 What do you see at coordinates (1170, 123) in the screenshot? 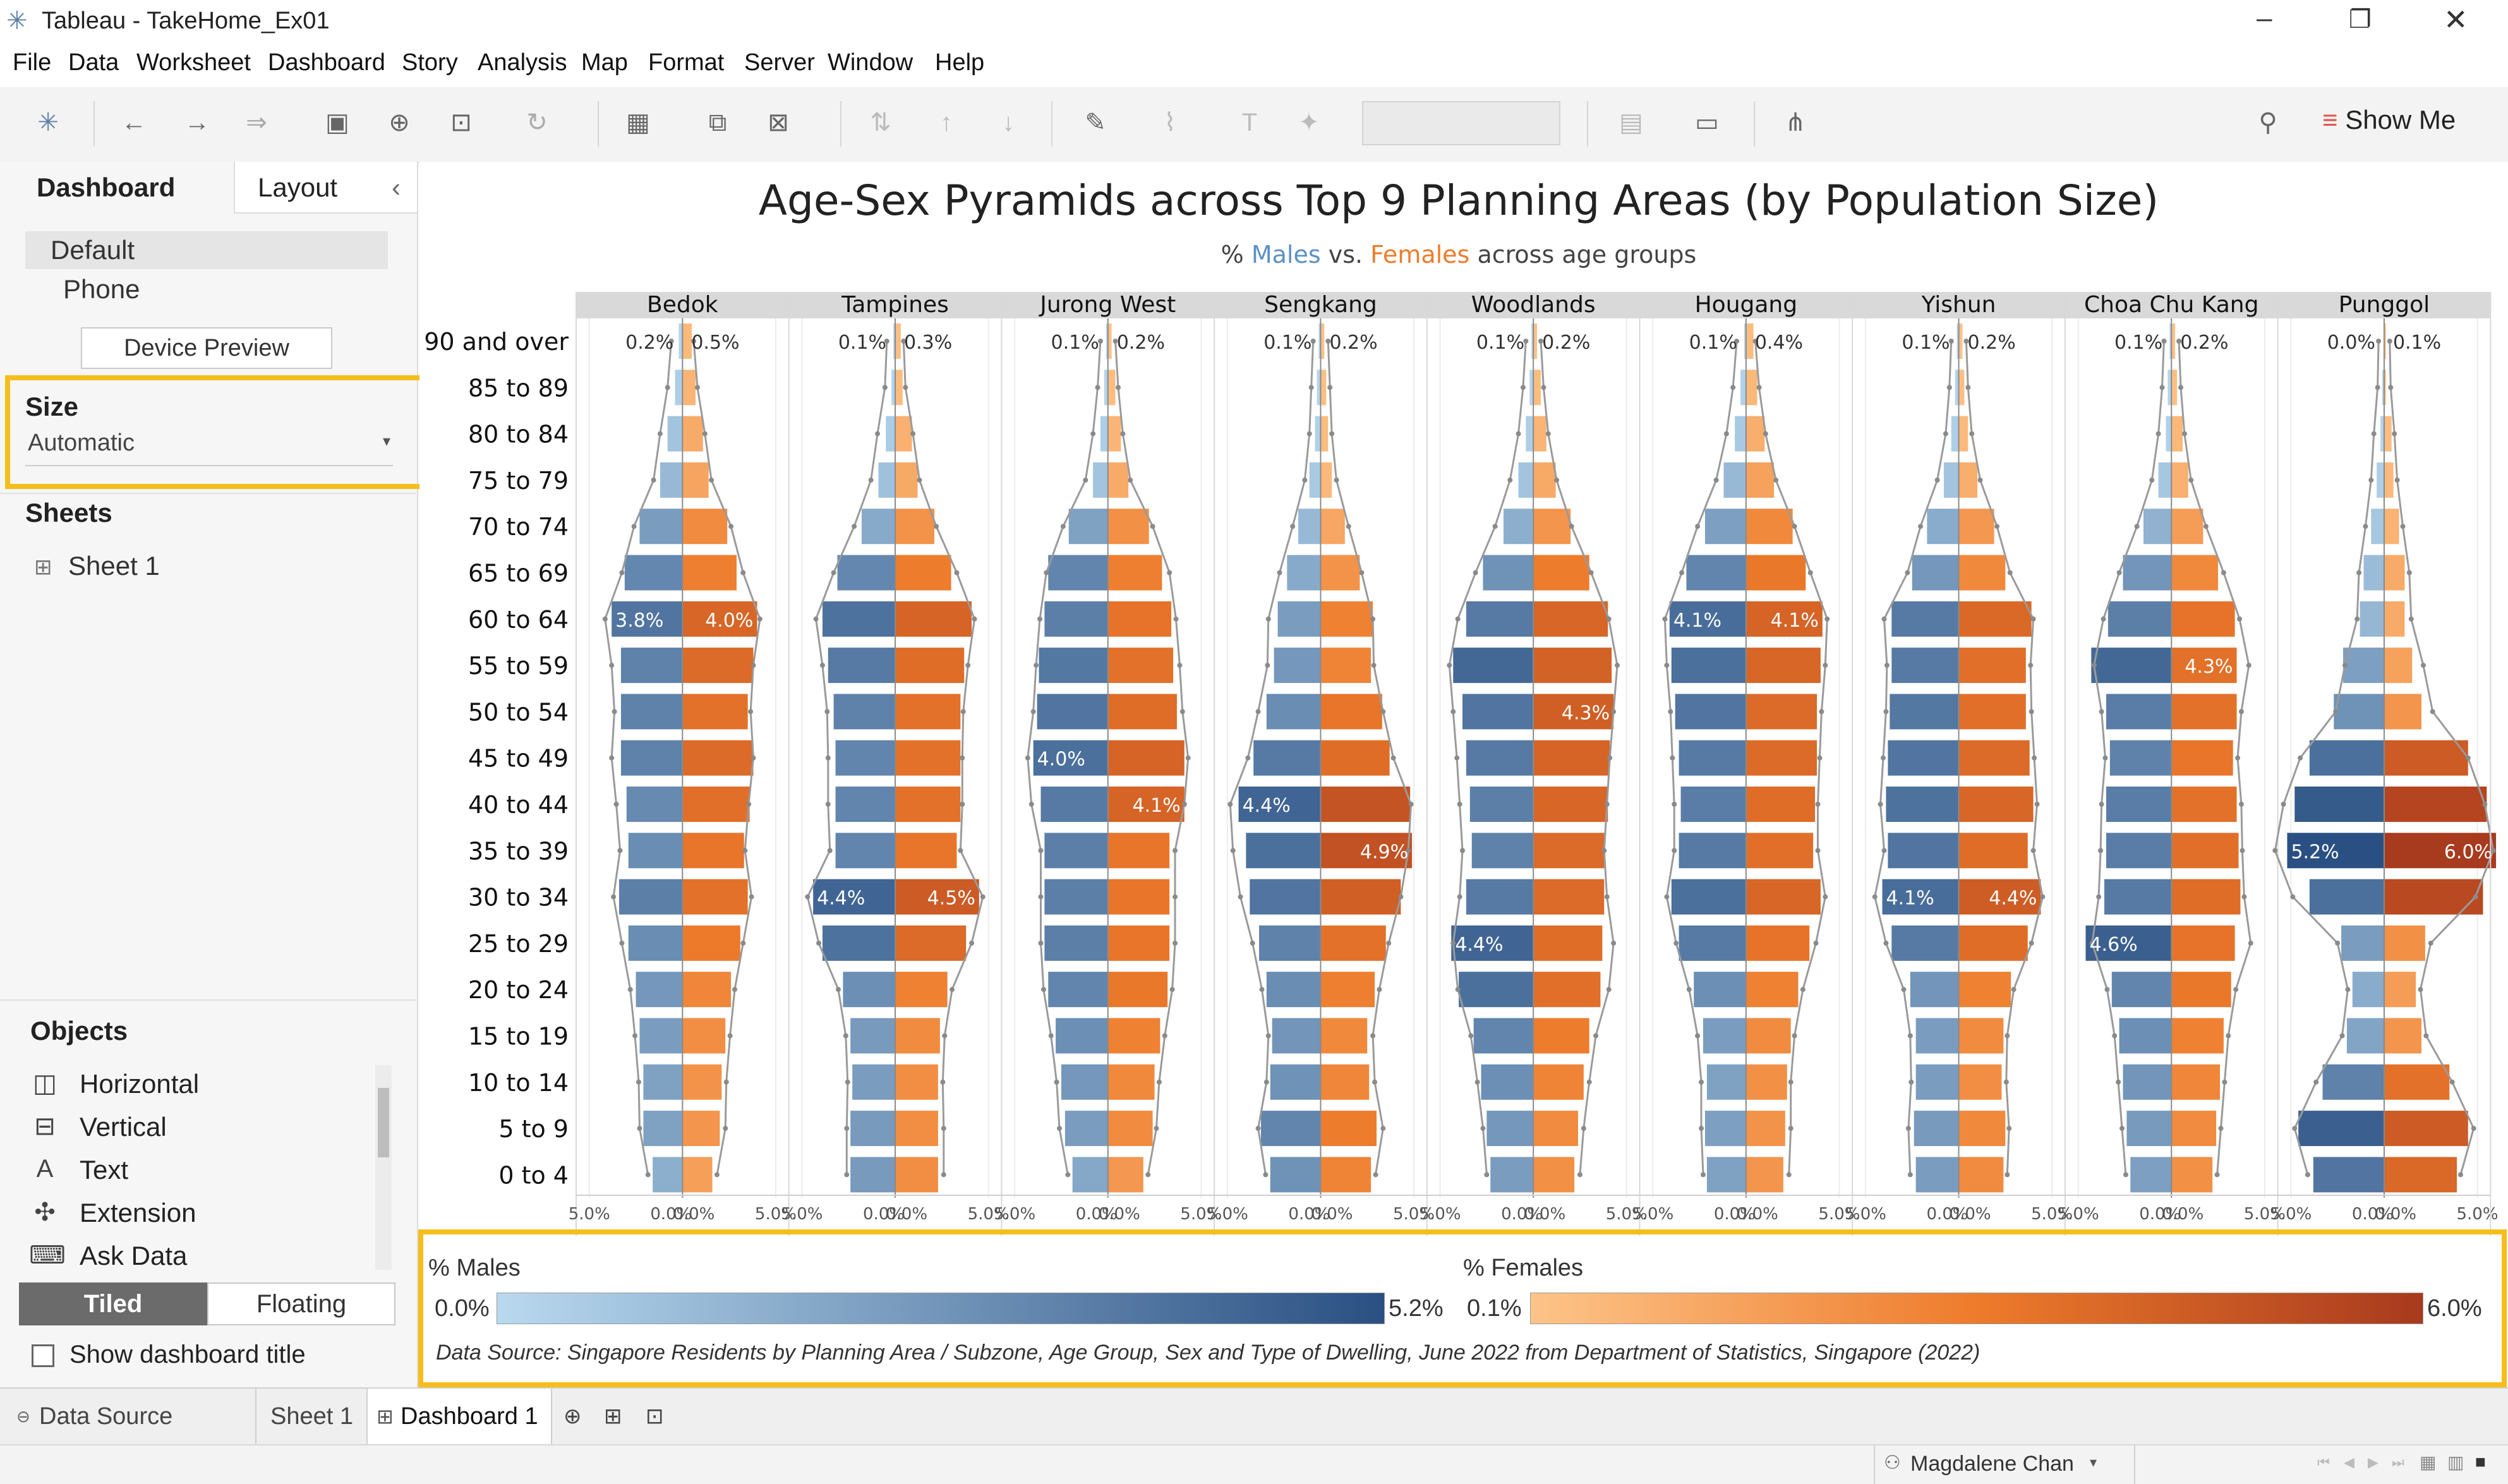
I see `group-icon: ⌇` at bounding box center [1170, 123].